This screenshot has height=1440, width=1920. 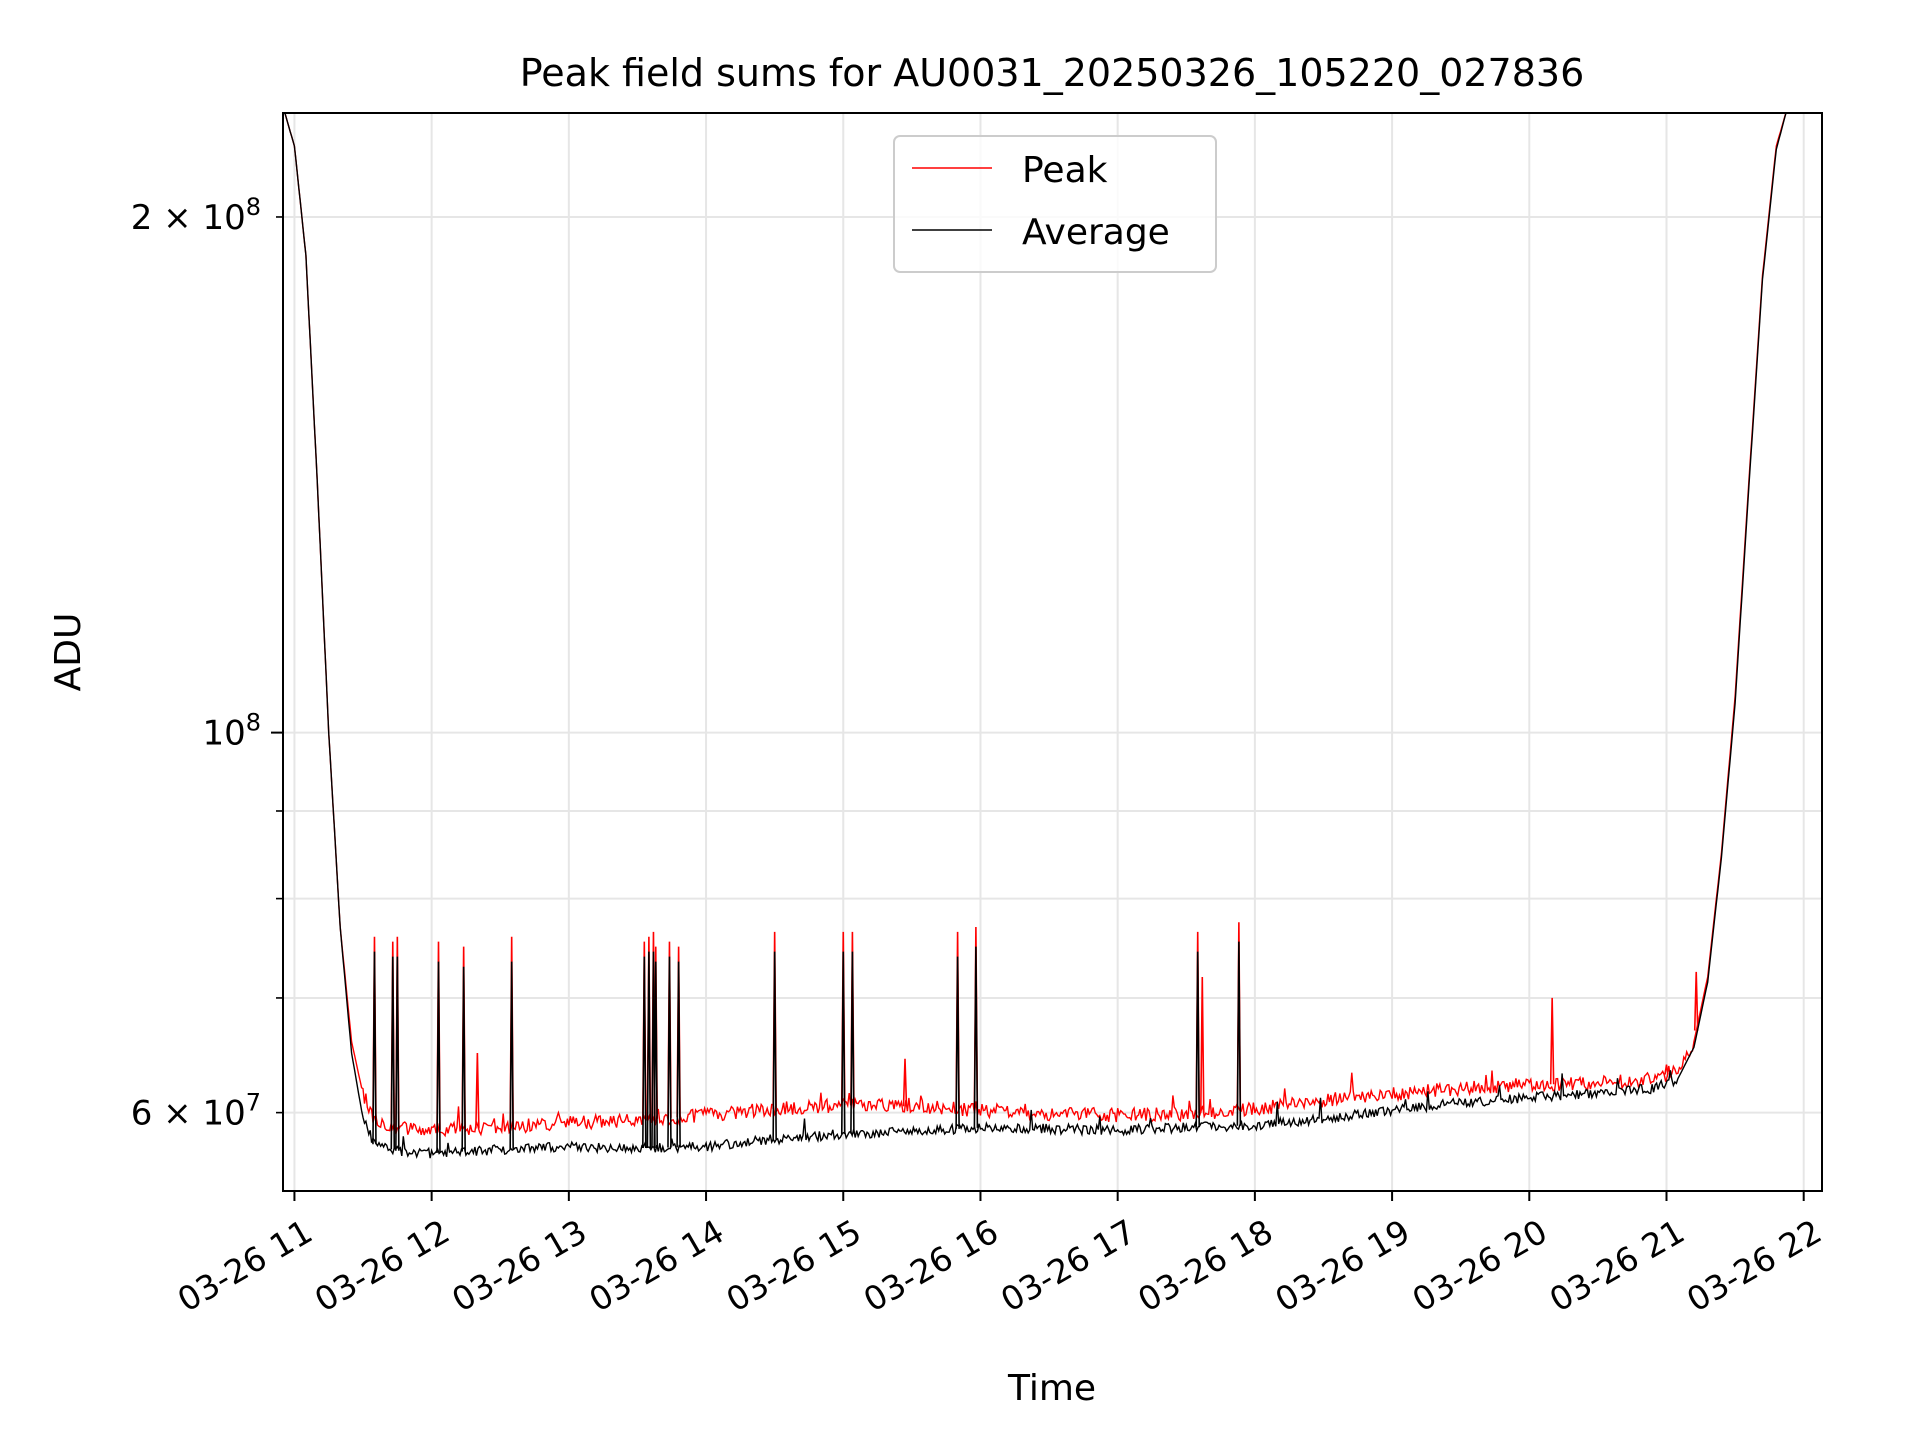 I want to click on legend-box, so click(x=1055, y=204).